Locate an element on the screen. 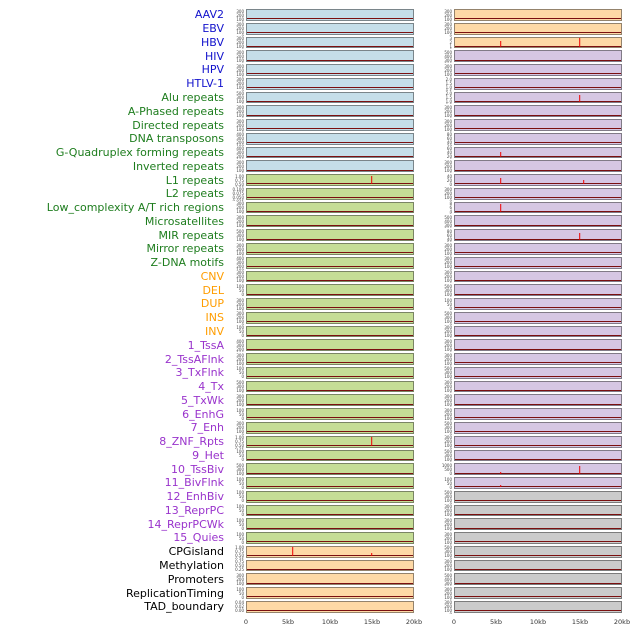 Image resolution: width=630 pixels, height=630 pixels. y-axis-ticks: 100 50 0 is located at coordinates (238, 511).